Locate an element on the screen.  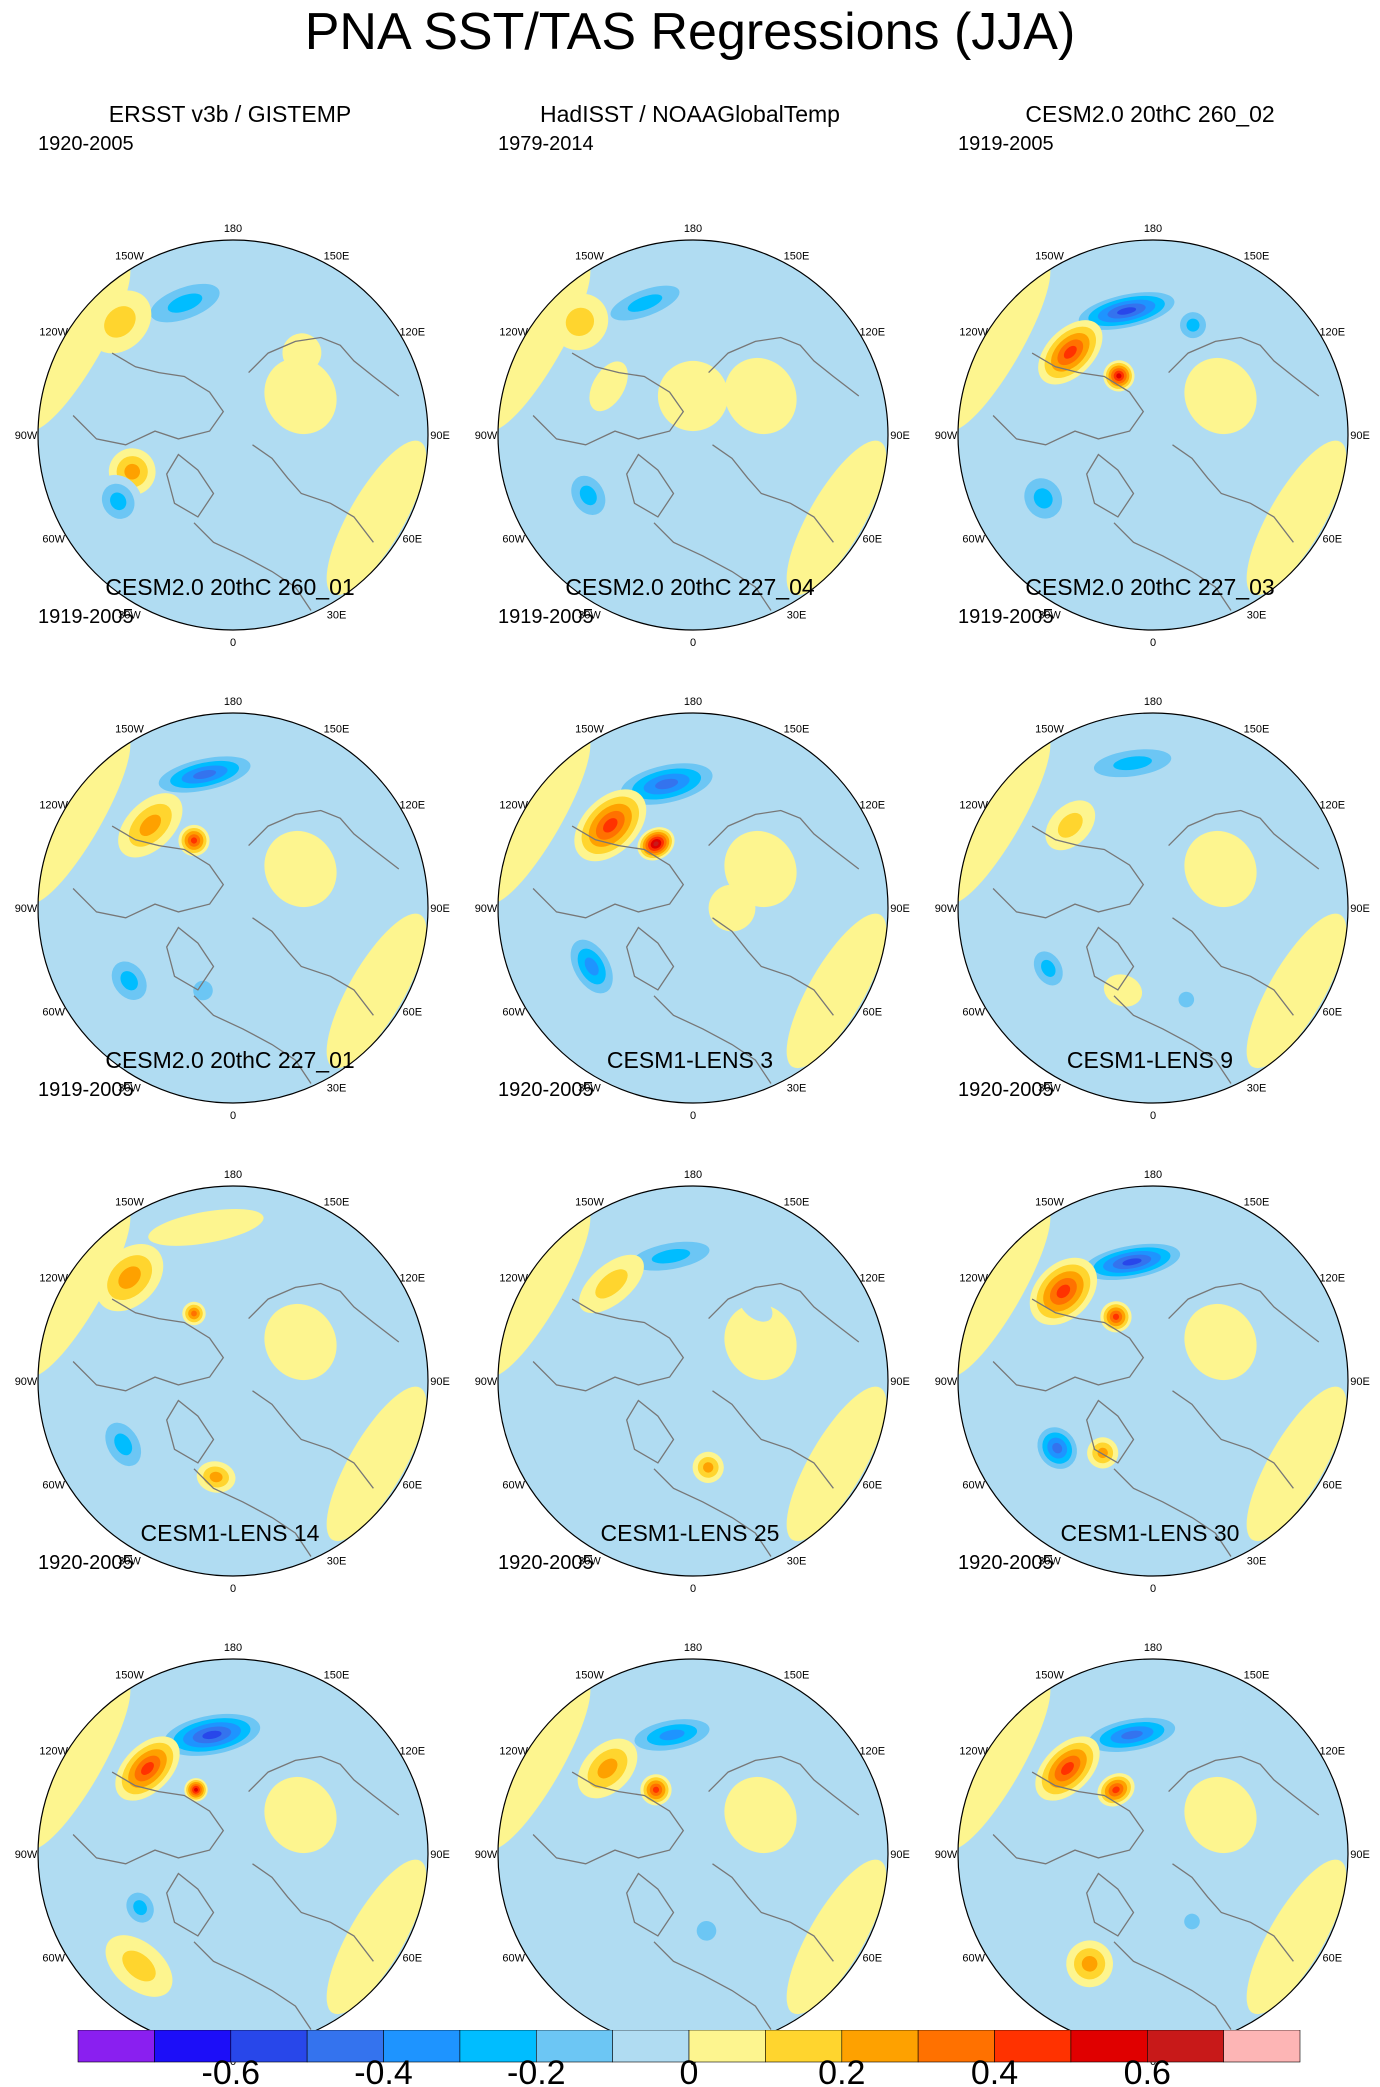
panel-years: 1979-2014 is located at coordinates (546, 144).